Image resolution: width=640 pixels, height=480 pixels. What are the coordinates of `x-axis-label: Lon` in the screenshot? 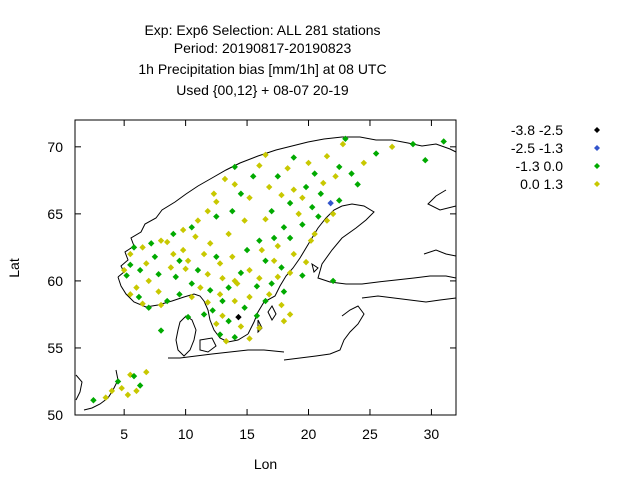 It's located at (265, 464).